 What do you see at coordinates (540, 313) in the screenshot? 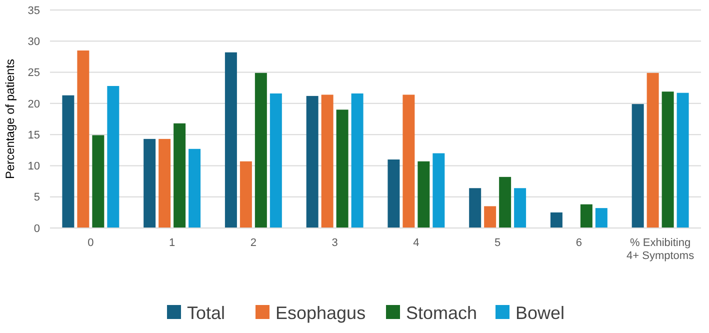
I see `legend-label: Bowel` at bounding box center [540, 313].